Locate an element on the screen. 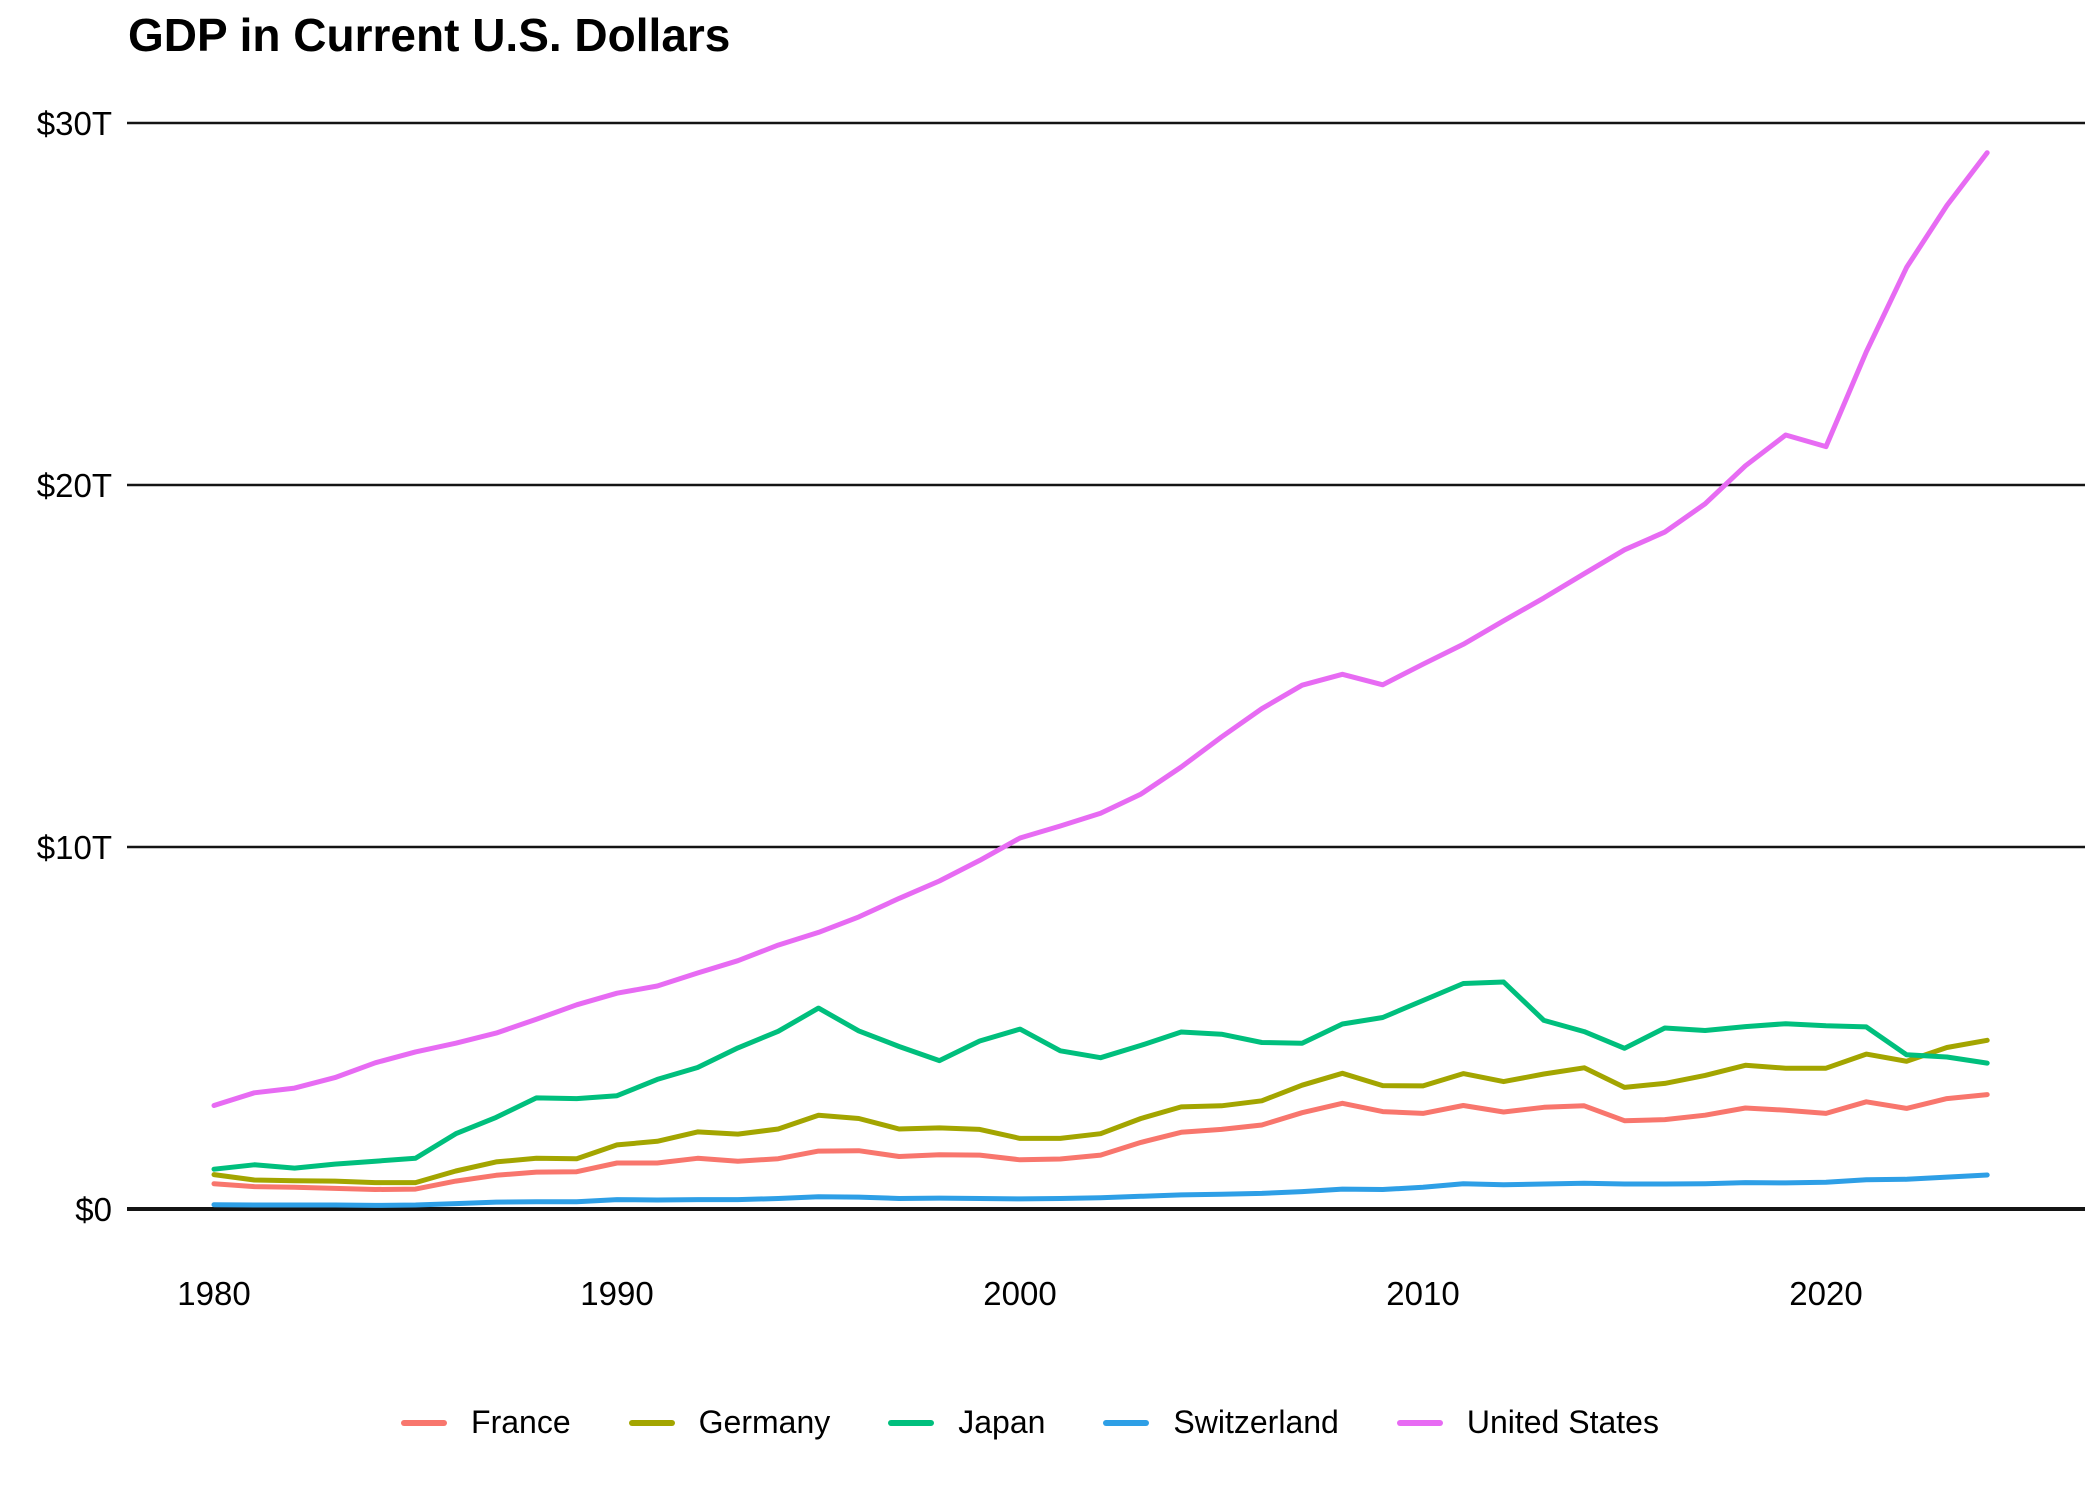 The image size is (2100, 1500). x-axis-tick-label: 1990 is located at coordinates (616, 1293).